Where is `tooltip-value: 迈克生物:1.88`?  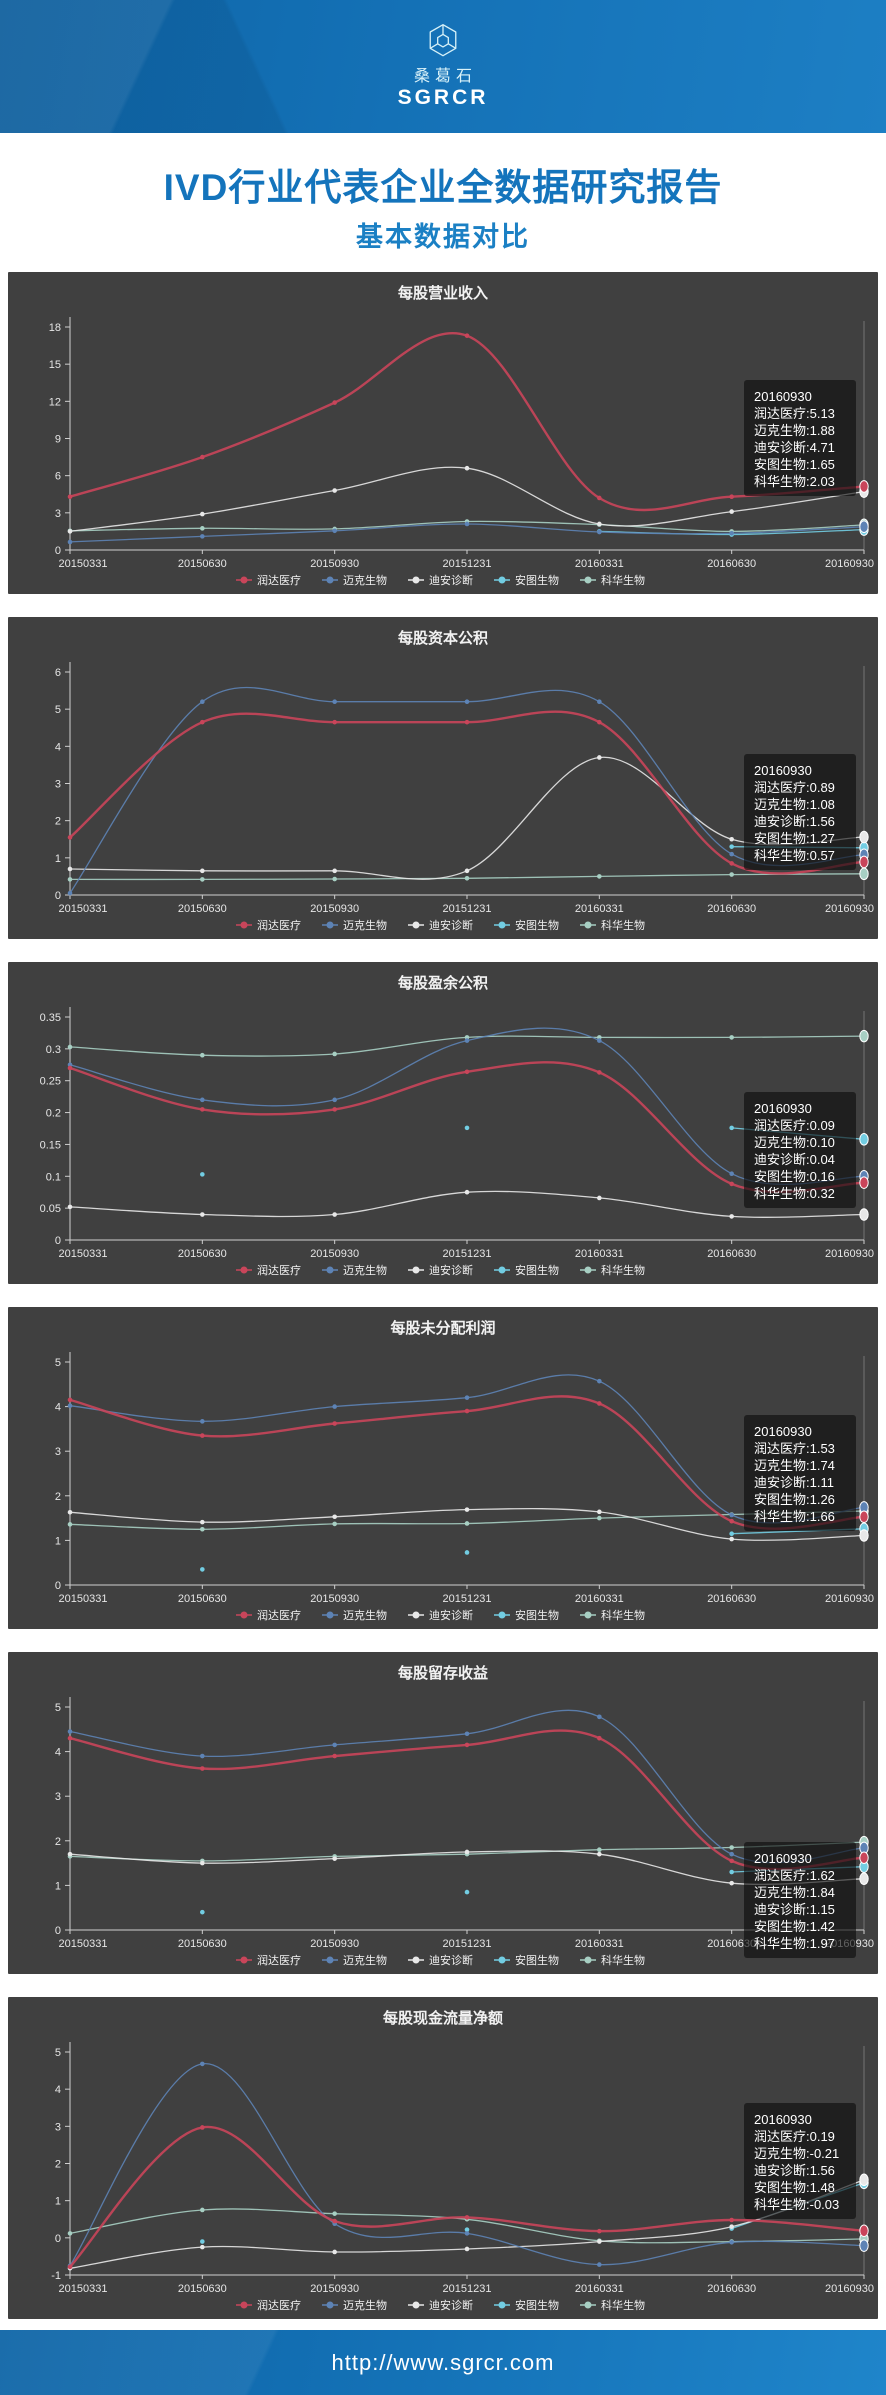
tooltip-value: 迈克生物:1.88 is located at coordinates (794, 430).